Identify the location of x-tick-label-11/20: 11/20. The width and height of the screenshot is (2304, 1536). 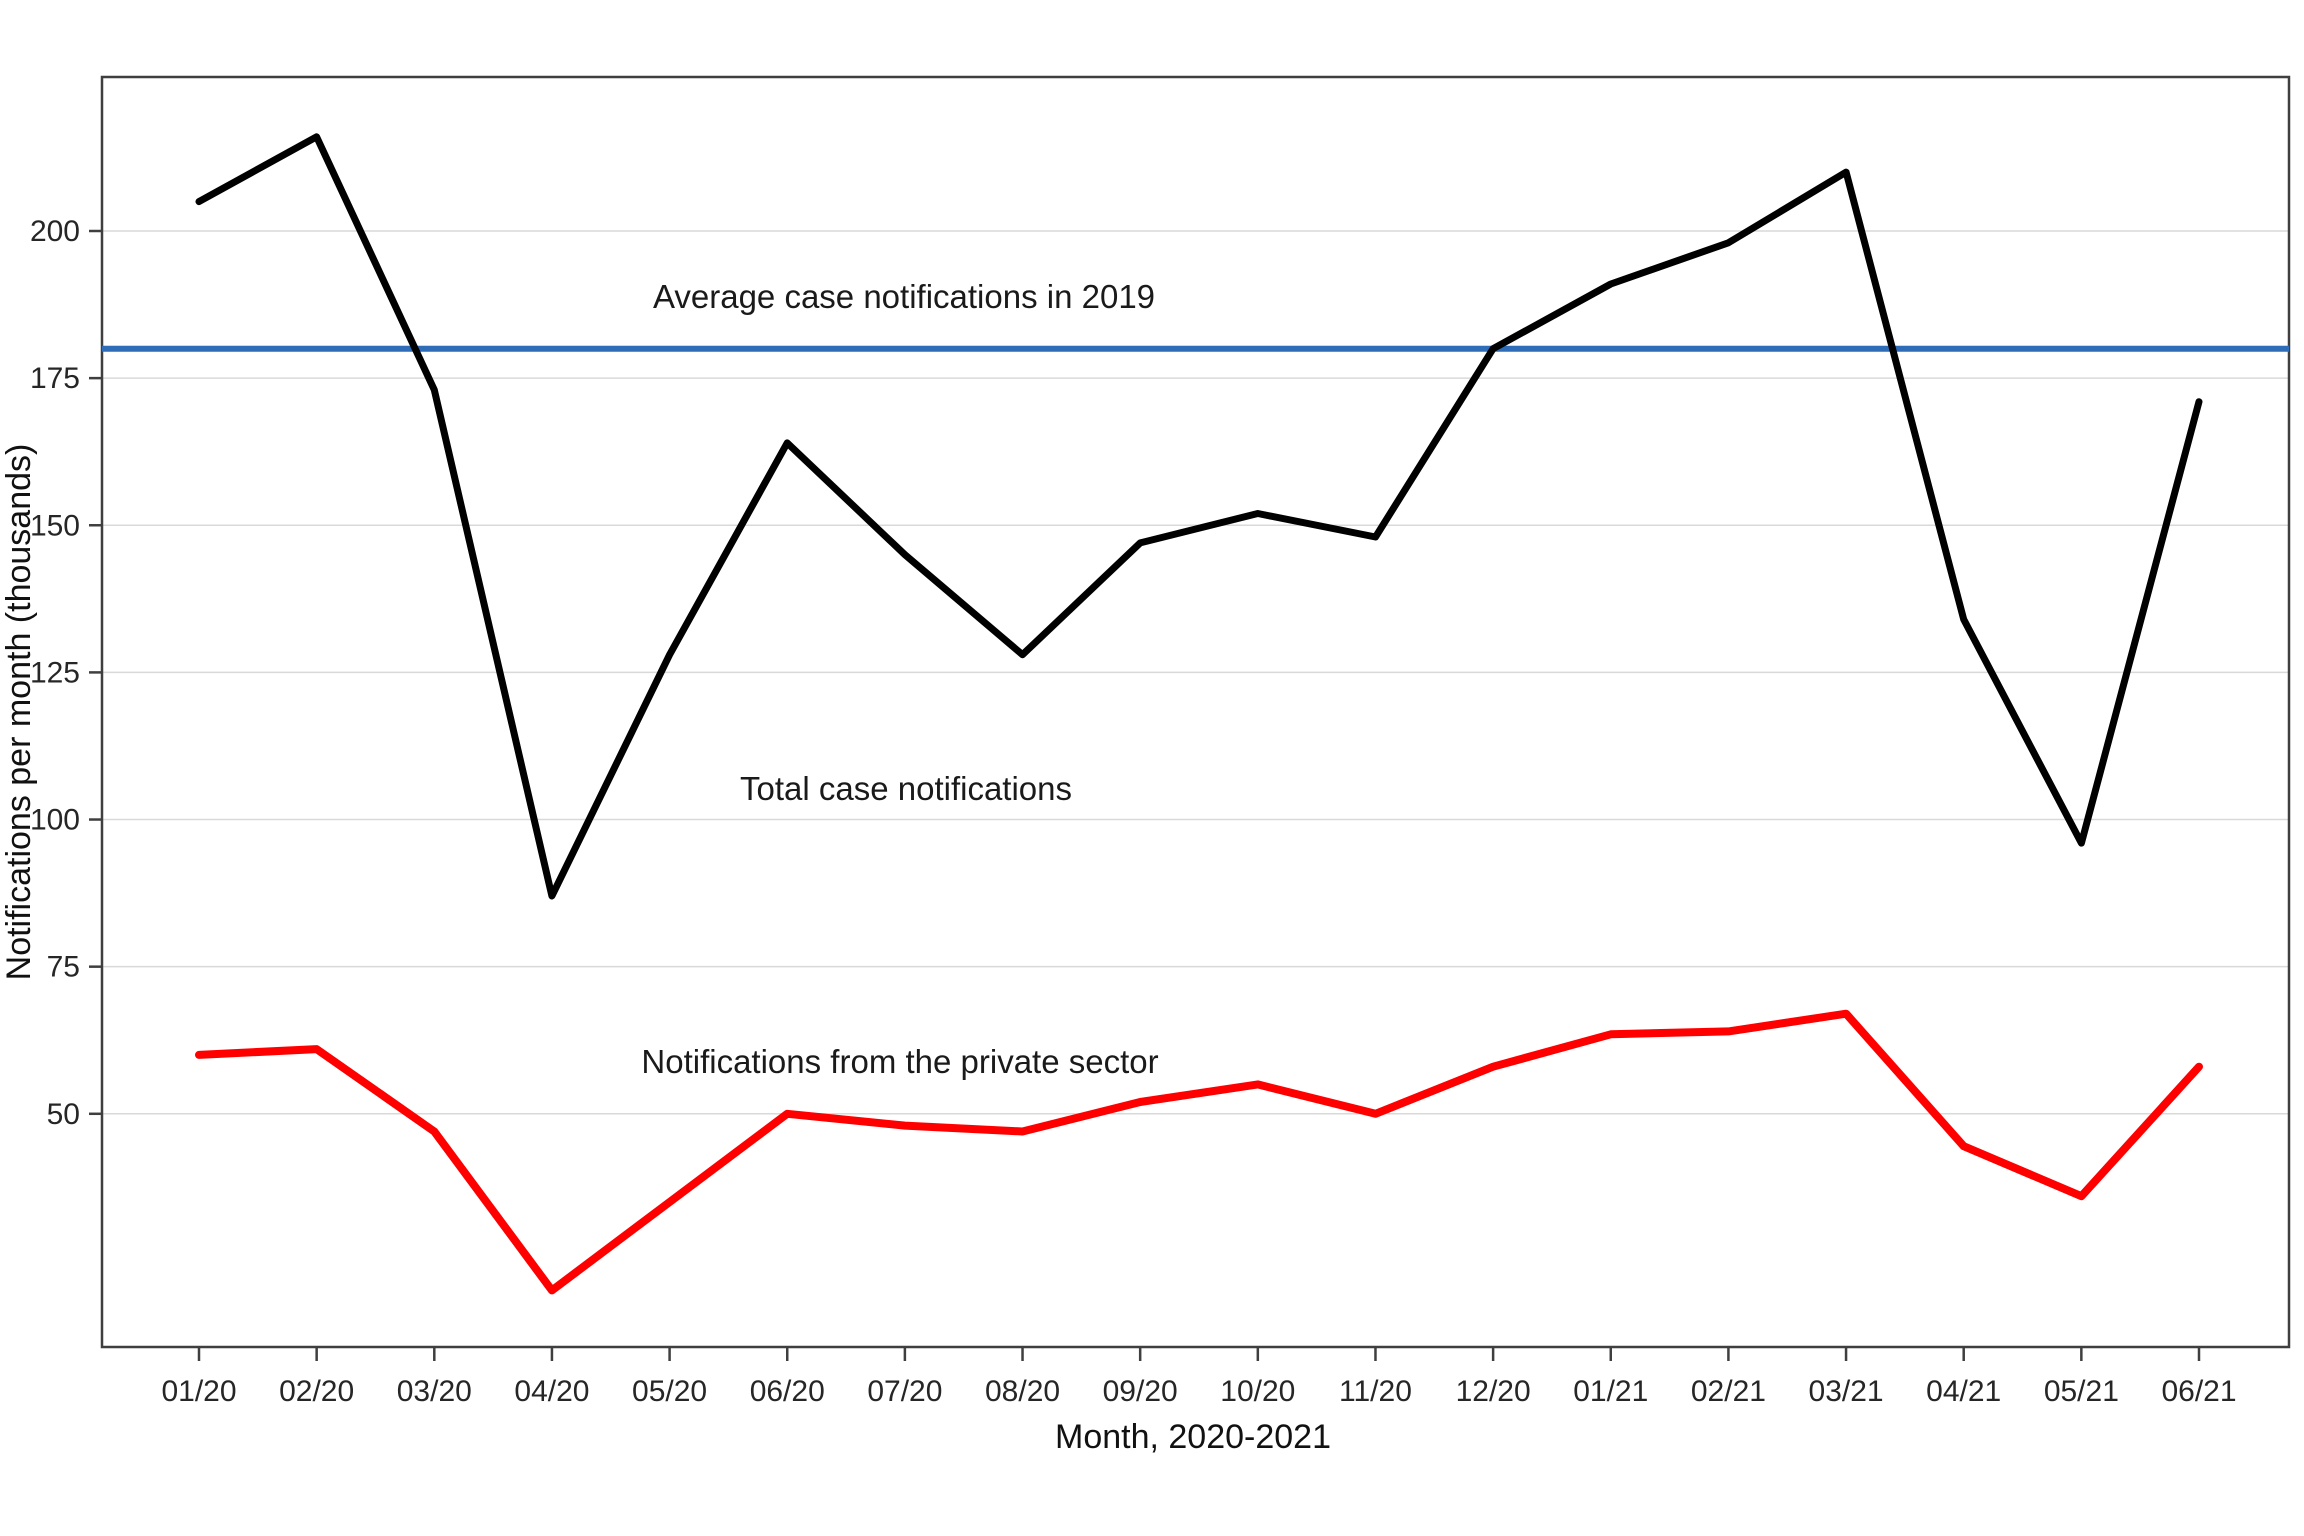
(1375, 1391).